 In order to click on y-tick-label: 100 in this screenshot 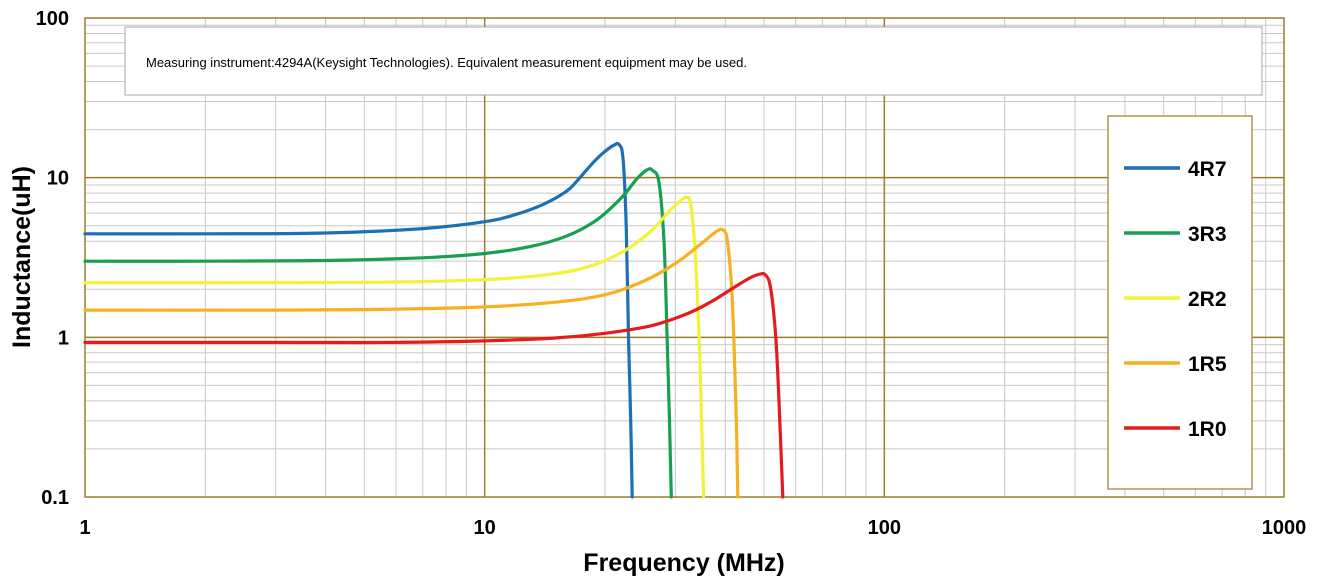, I will do `click(52, 19)`.